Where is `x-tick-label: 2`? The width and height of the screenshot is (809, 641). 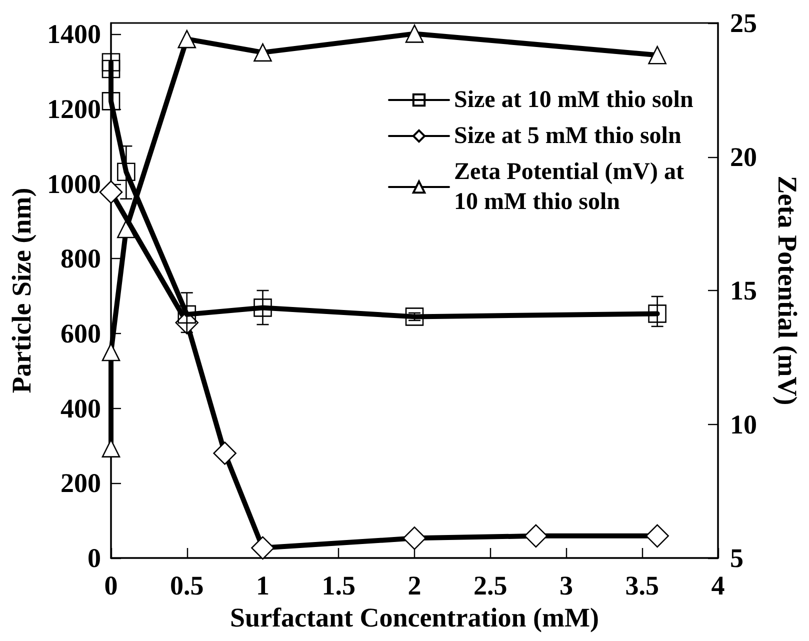
x-tick-label: 2 is located at coordinates (415, 585).